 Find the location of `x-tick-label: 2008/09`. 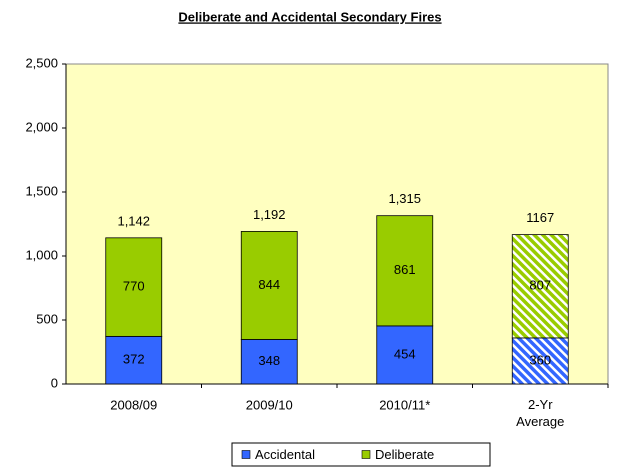

x-tick-label: 2008/09 is located at coordinates (133, 404).